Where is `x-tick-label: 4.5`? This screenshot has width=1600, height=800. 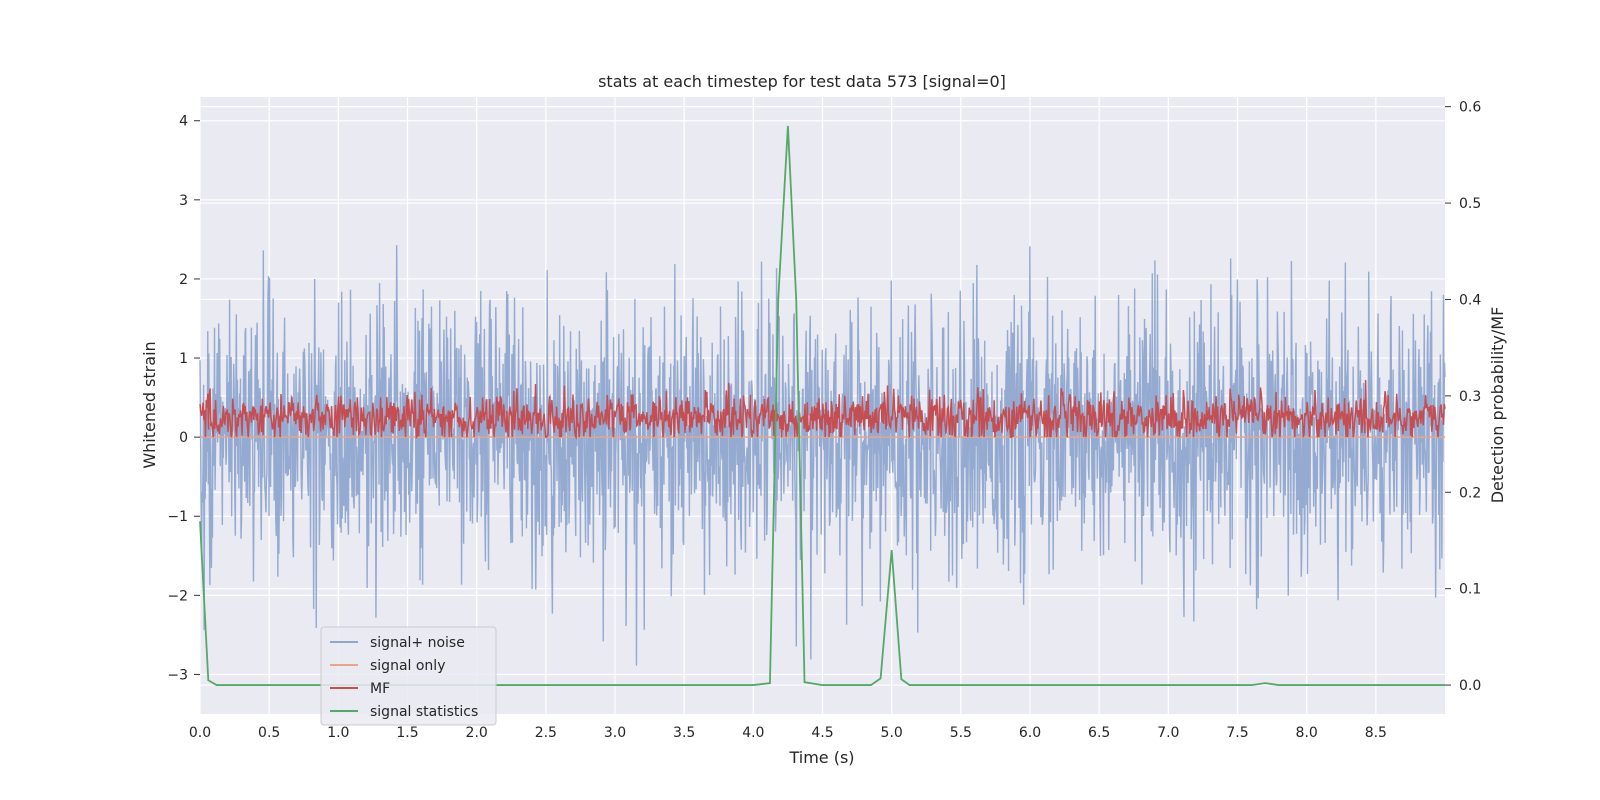 x-tick-label: 4.5 is located at coordinates (822, 733).